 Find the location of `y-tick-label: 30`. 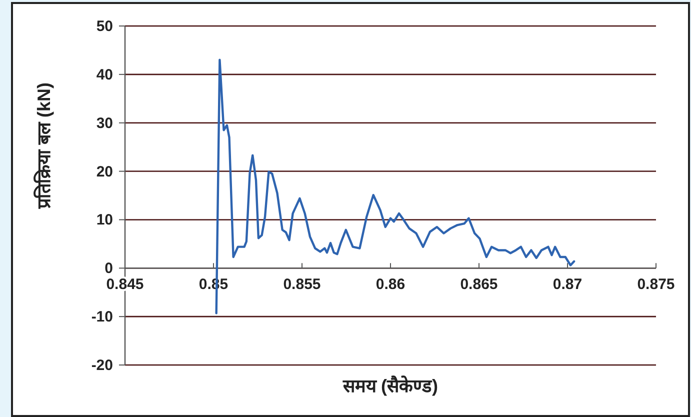

y-tick-label: 30 is located at coordinates (104, 123).